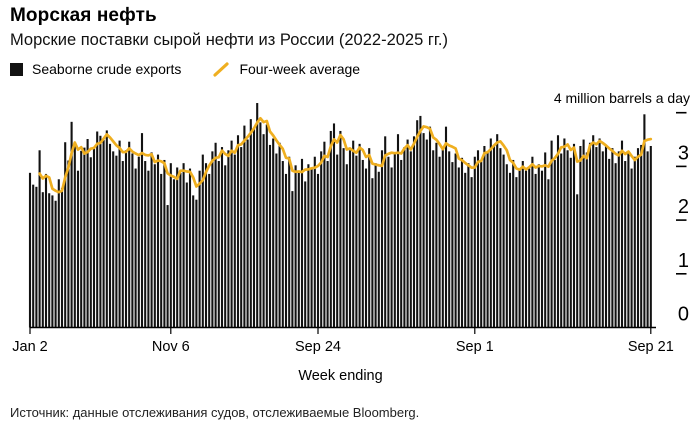  What do you see at coordinates (83, 15) in the screenshot?
I see `page-title: Морская нефть` at bounding box center [83, 15].